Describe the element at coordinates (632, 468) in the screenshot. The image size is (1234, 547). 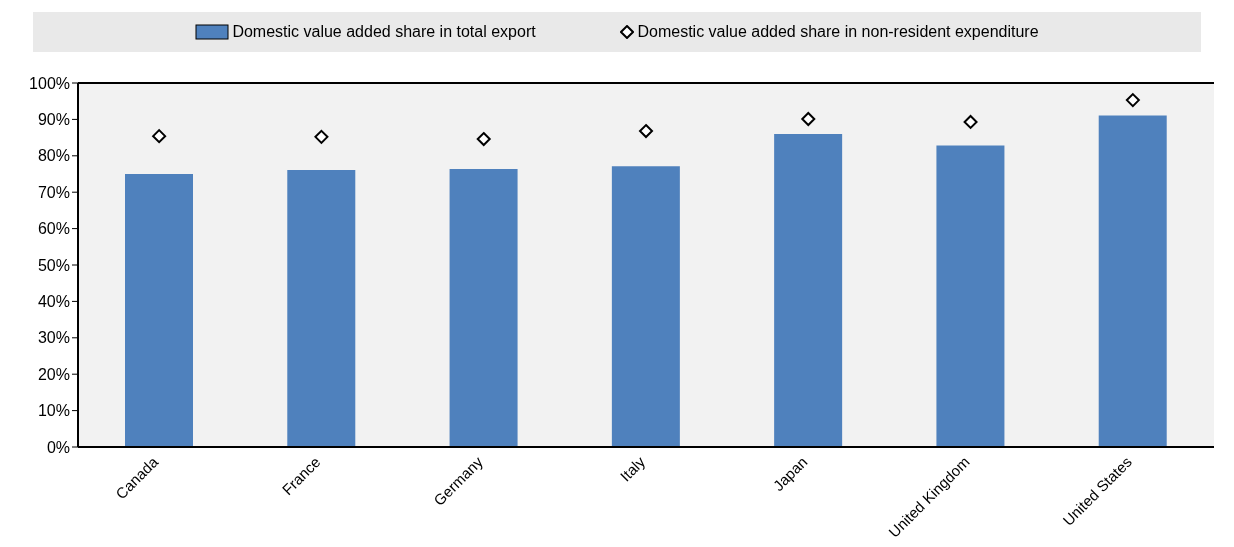
I see `x-tick-label: Italy` at that location.